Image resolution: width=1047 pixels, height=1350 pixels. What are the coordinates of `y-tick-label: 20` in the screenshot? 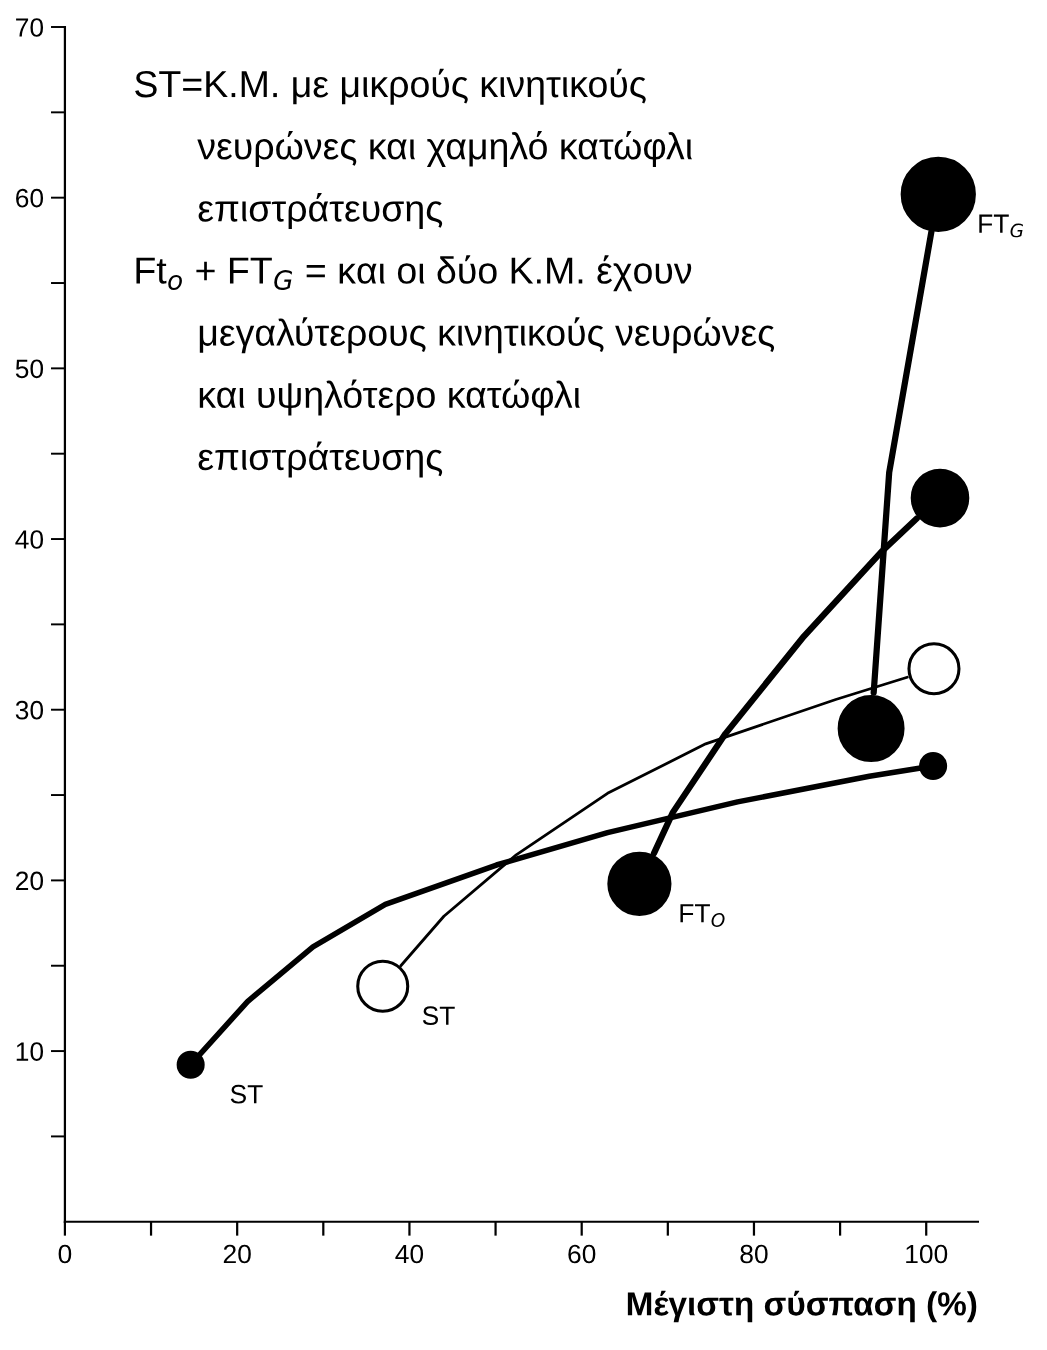 It's located at (30, 881).